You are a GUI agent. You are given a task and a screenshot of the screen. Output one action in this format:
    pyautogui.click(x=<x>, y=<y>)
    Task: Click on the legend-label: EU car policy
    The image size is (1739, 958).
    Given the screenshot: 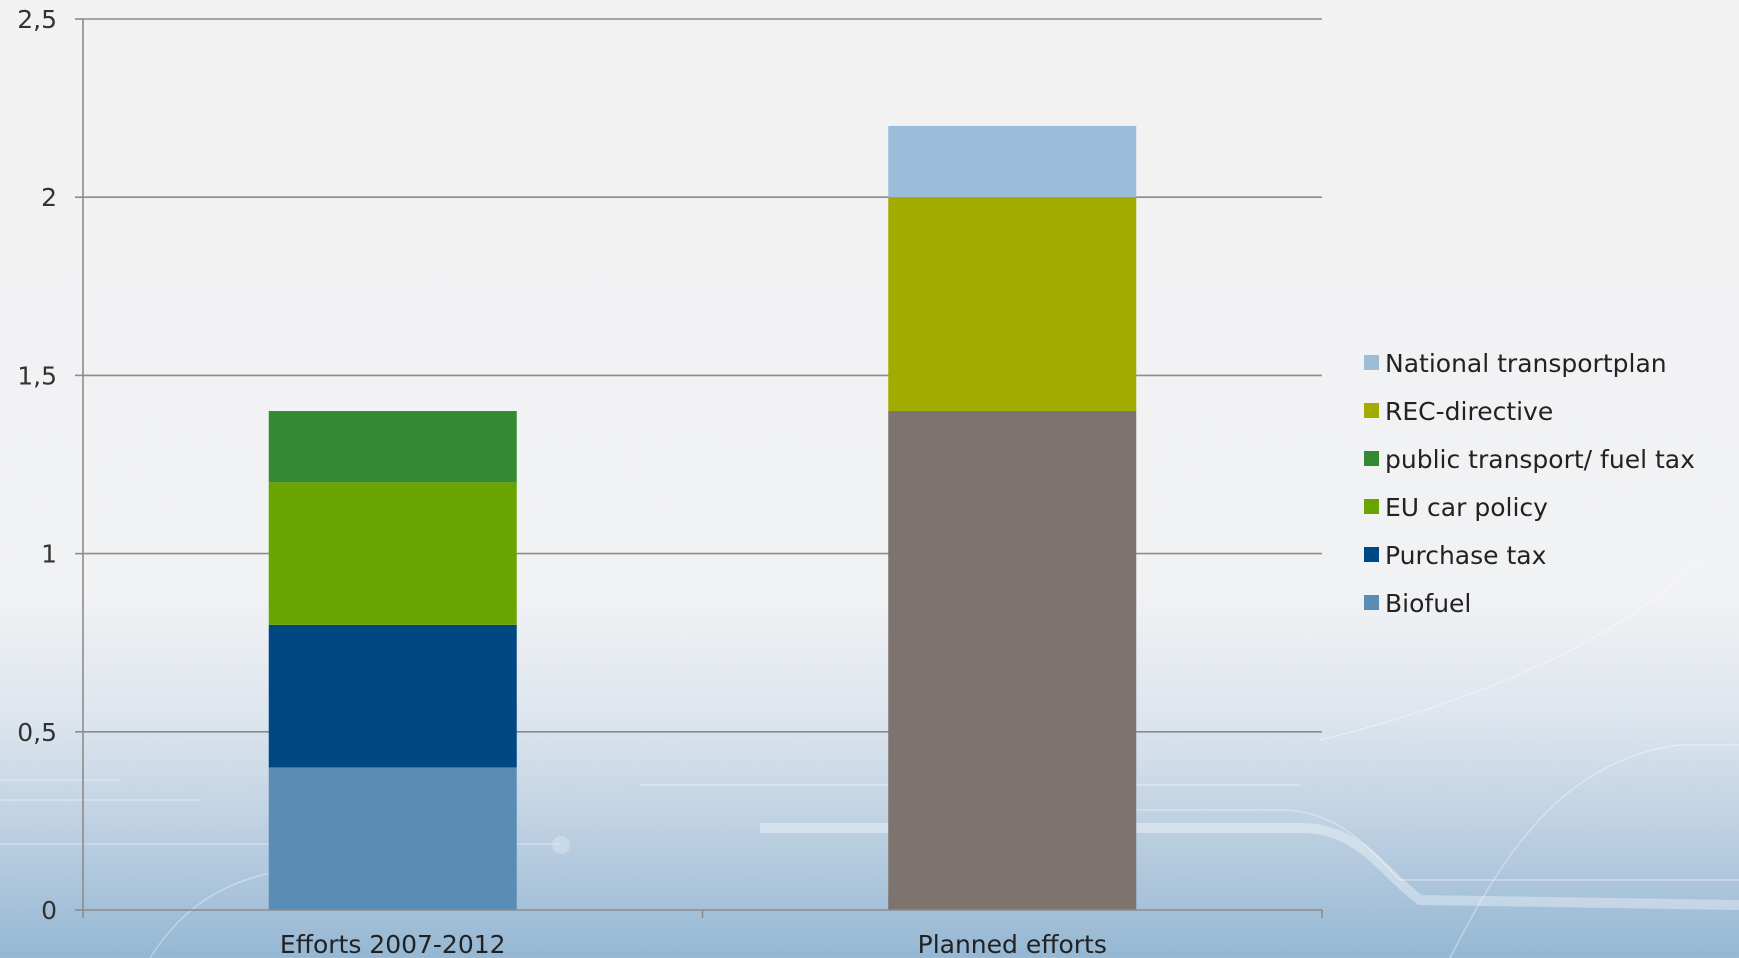 What is the action you would take?
    pyautogui.click(x=1466, y=507)
    